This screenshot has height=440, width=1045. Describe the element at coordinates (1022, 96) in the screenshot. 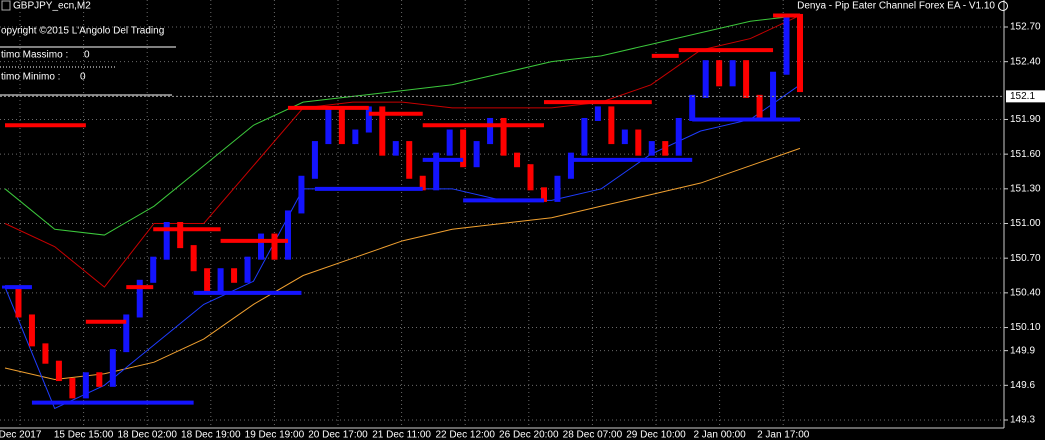

I see `bid-label: 152.1` at that location.